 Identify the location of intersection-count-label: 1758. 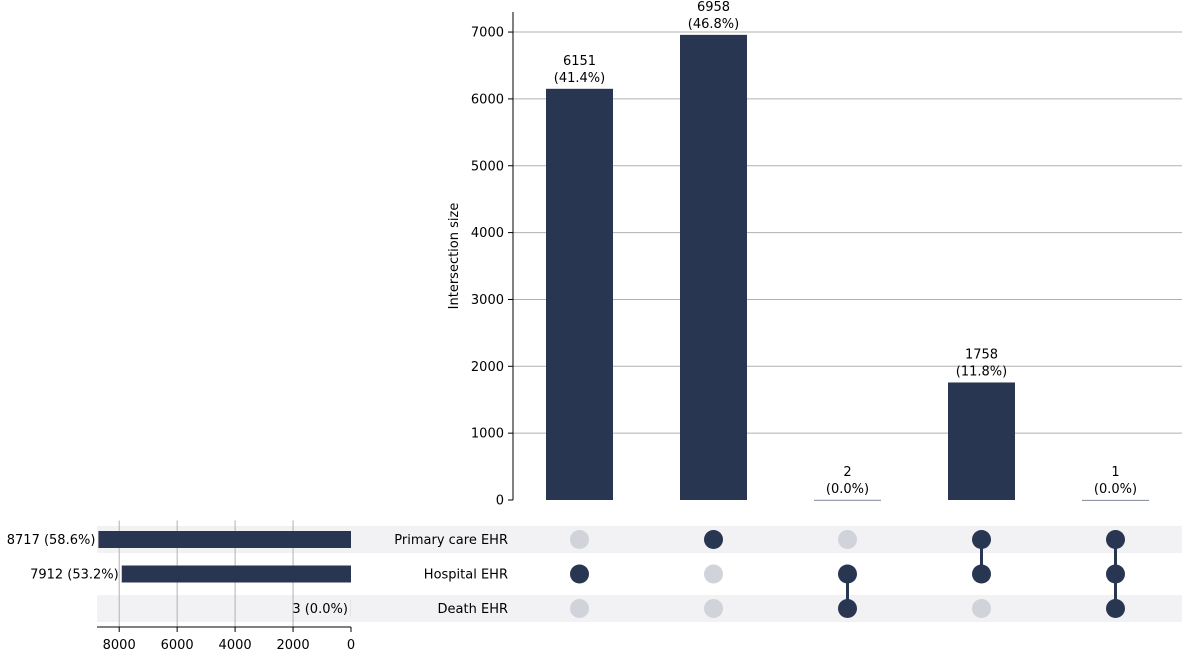
(981, 354).